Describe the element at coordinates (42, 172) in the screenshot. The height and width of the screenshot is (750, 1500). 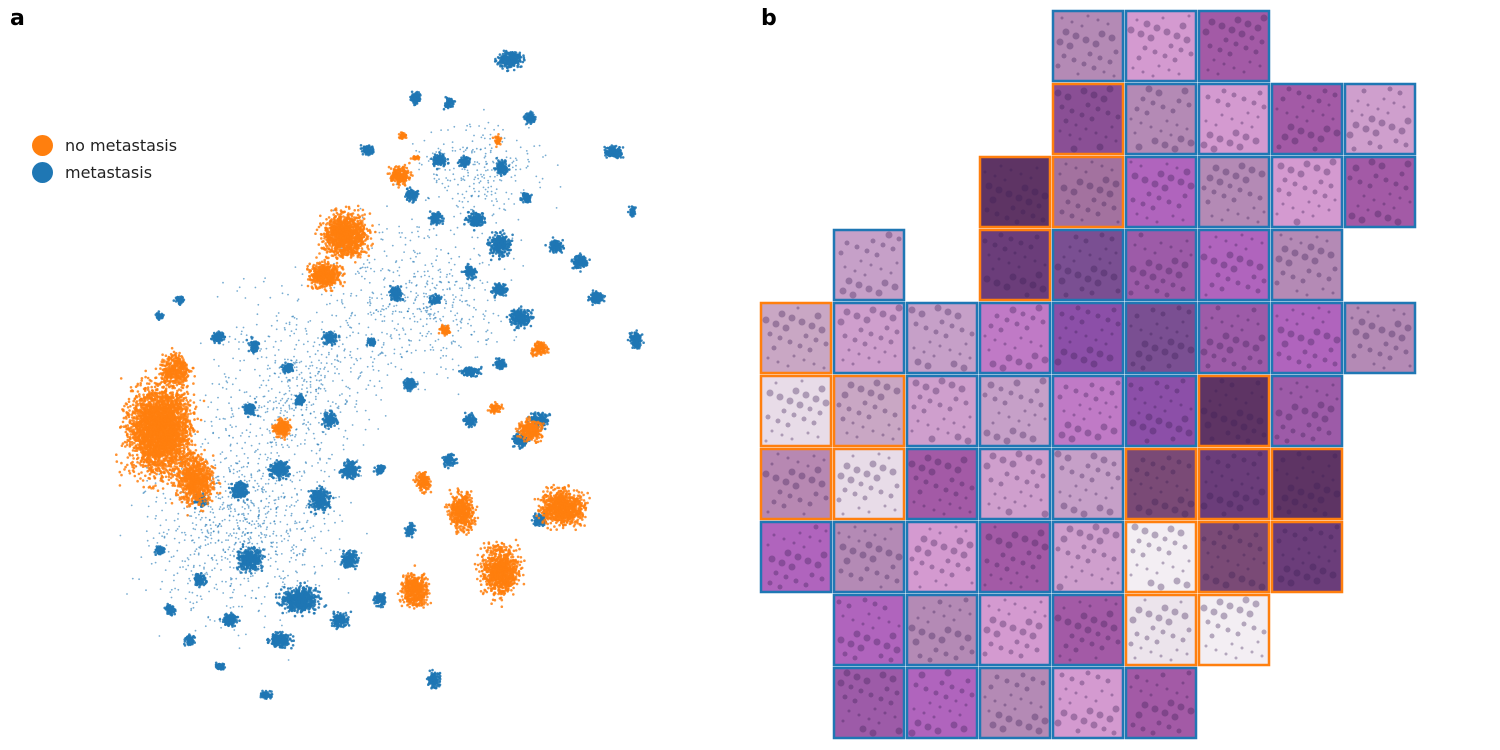
I see `legend-marker-metastasis` at that location.